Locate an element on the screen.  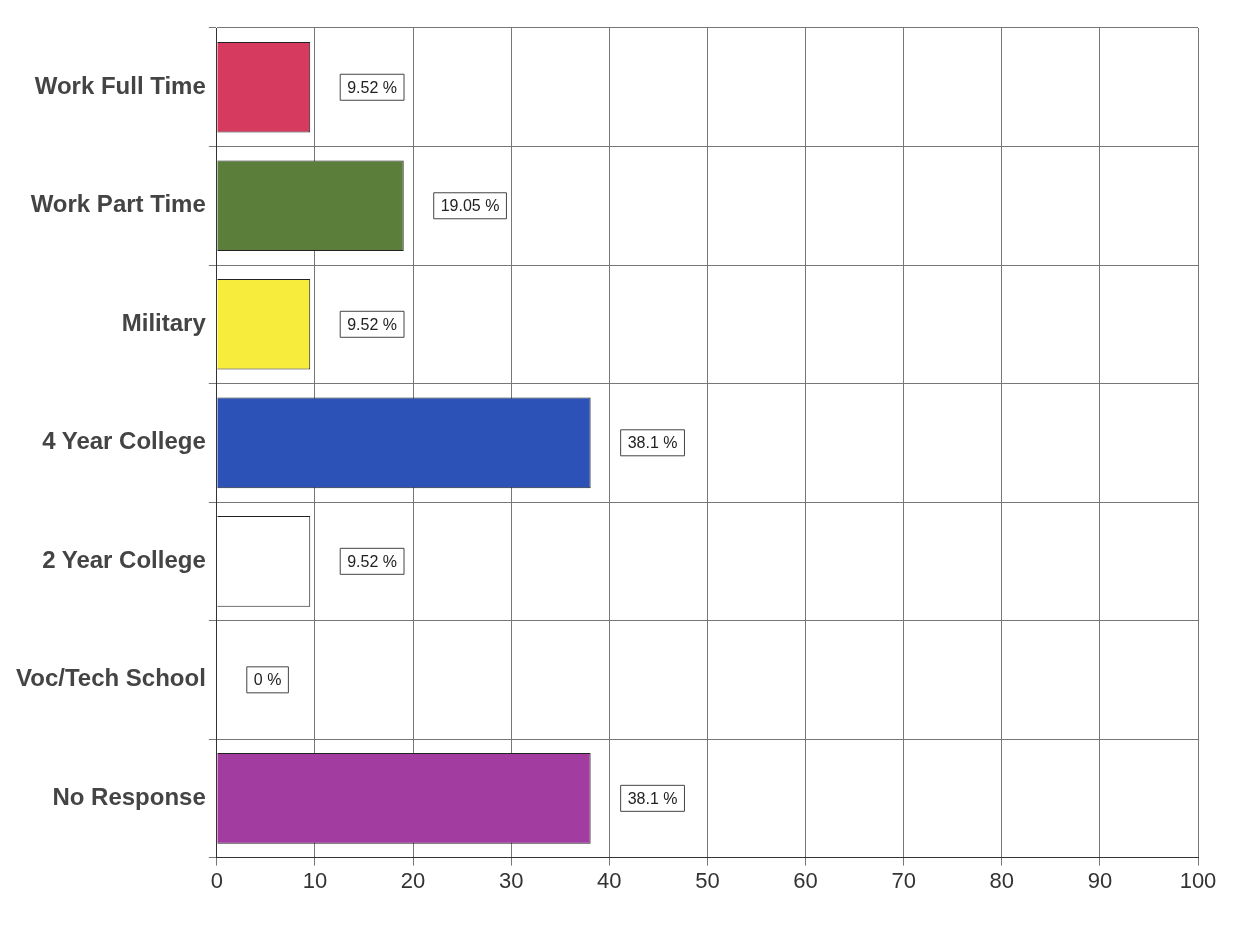
y-tick-label: Military is located at coordinates (164, 322).